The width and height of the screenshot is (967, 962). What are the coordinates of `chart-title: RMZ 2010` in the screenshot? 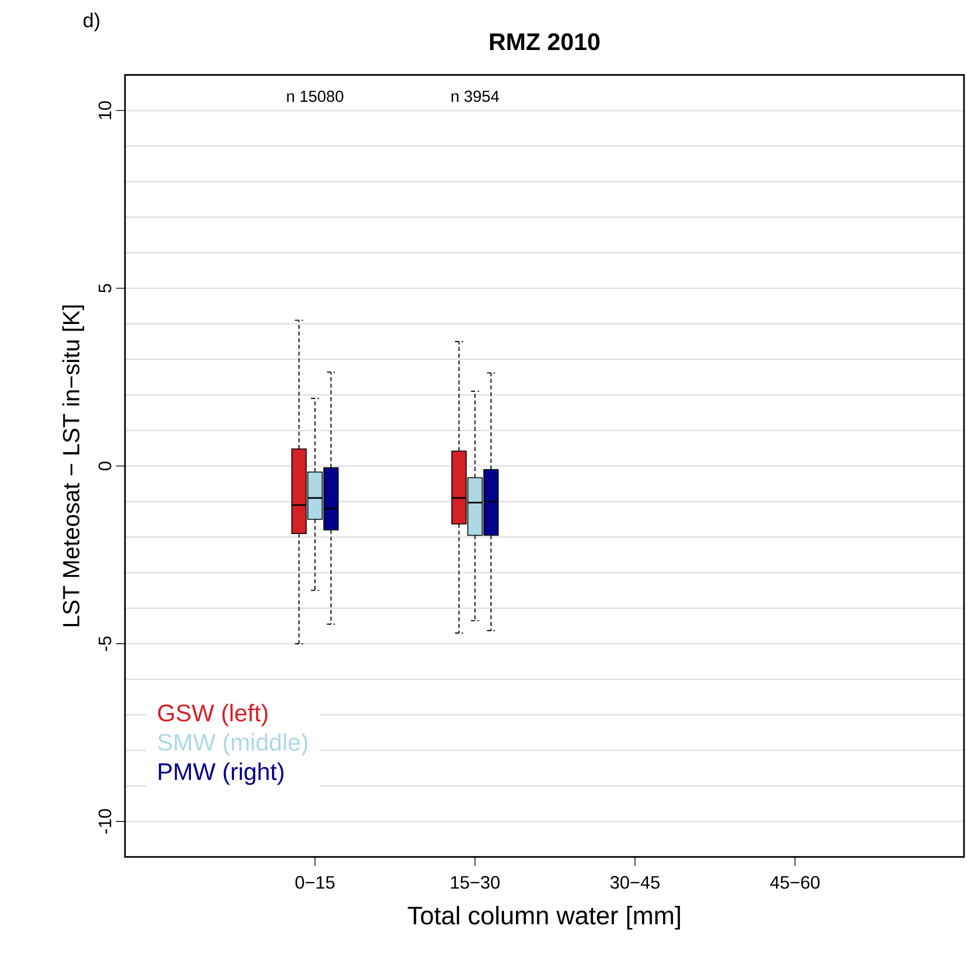 It's located at (545, 41).